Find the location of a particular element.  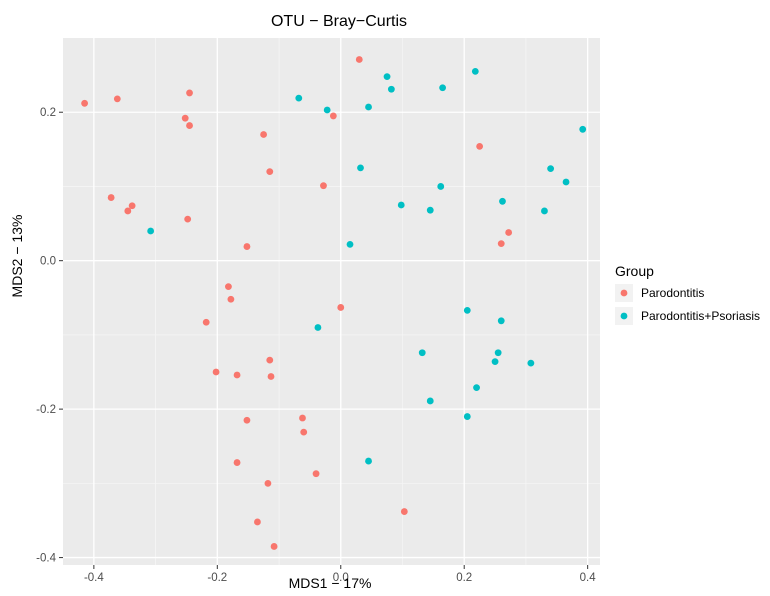

y-tick-label: -0.4 is located at coordinates (46, 559).